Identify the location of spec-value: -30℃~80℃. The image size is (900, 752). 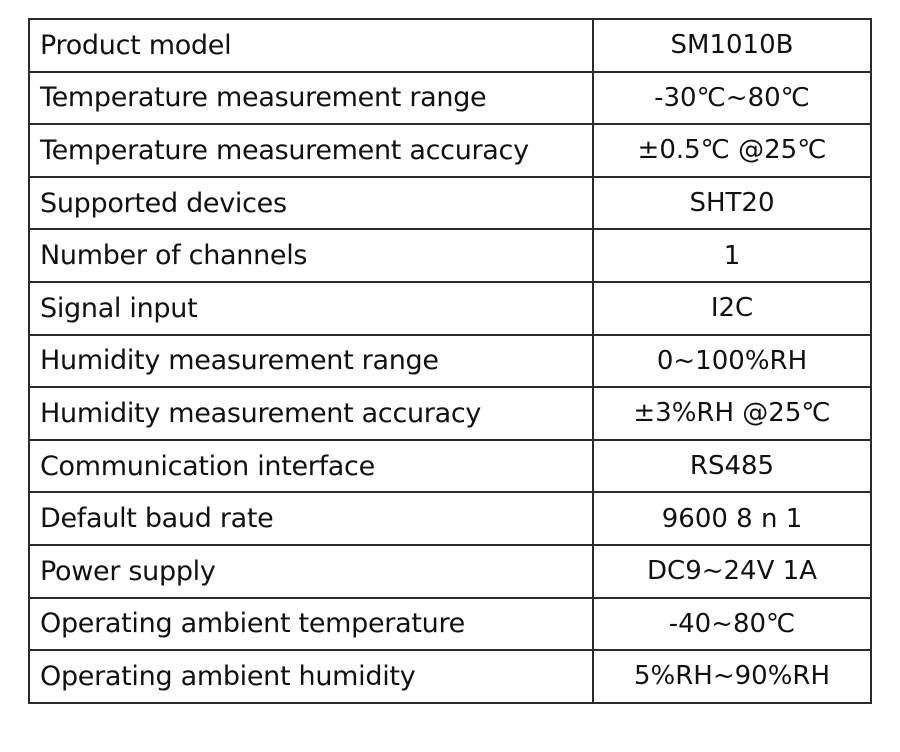
(732, 98).